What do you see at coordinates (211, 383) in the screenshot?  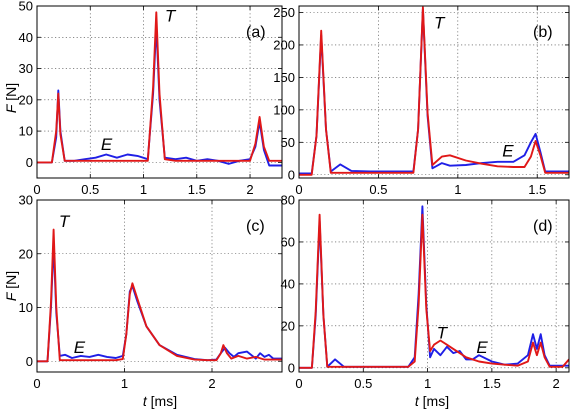 I see `xtick-label-2: 2` at bounding box center [211, 383].